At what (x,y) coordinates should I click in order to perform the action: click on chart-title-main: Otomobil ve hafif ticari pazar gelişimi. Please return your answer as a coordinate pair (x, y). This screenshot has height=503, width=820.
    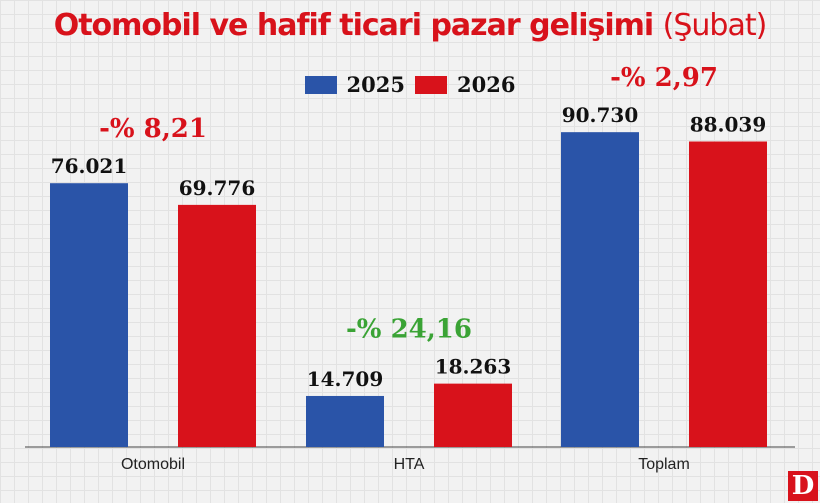
    Looking at the image, I should click on (353, 25).